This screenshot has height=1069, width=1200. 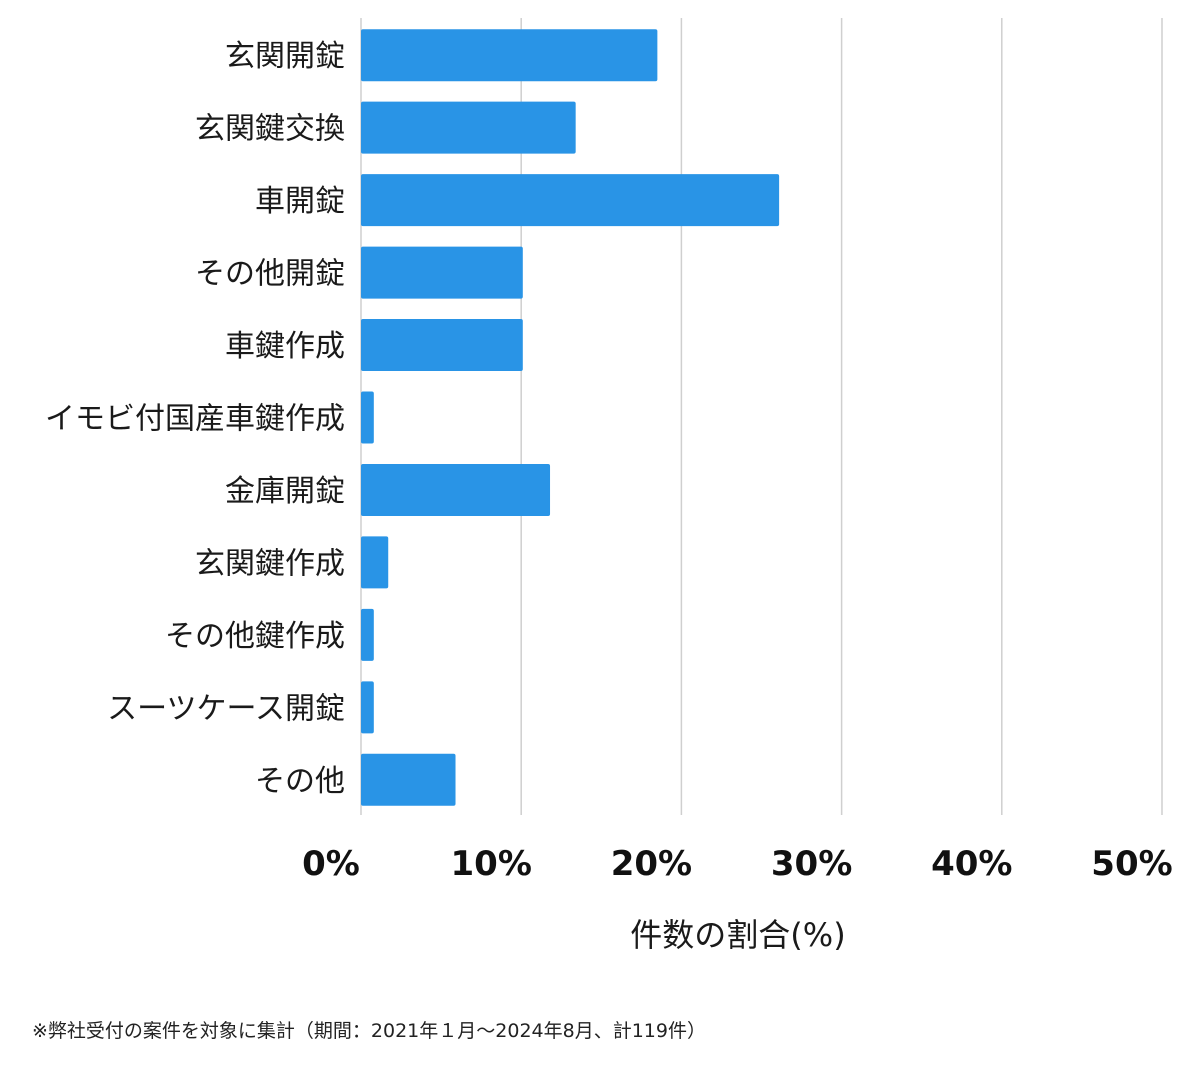 What do you see at coordinates (1131, 864) in the screenshot?
I see `x-tick-label: 50%` at bounding box center [1131, 864].